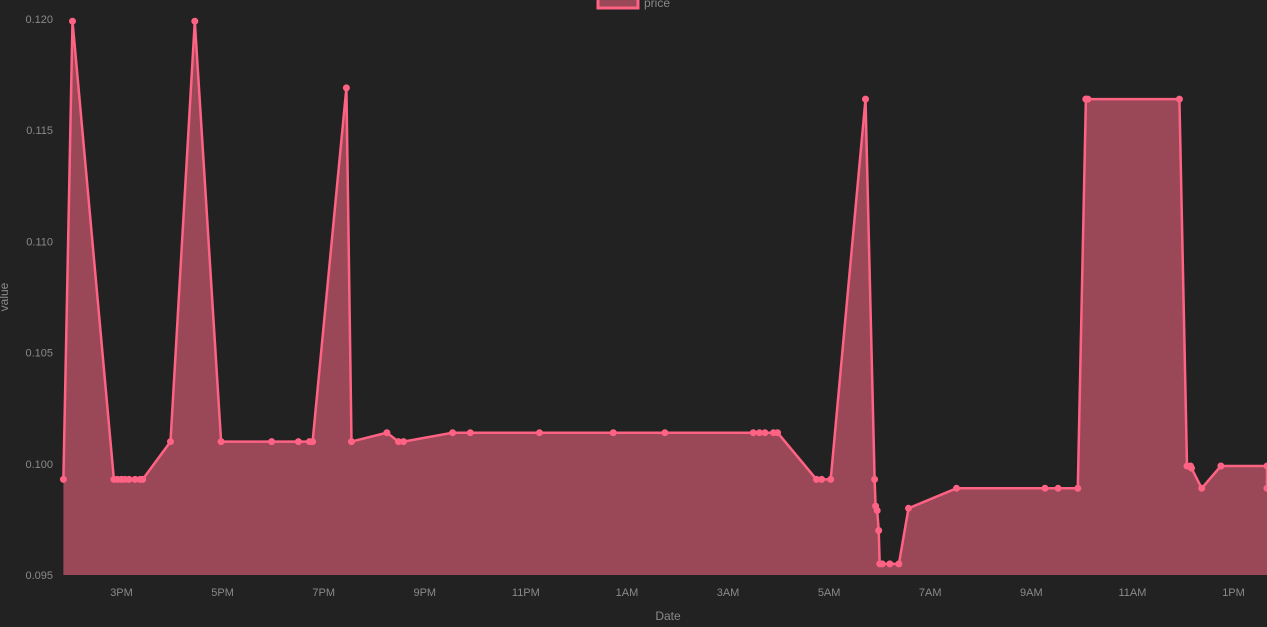 Image resolution: width=1267 pixels, height=627 pixels. I want to click on x-tick-label: 3PM, so click(121, 593).